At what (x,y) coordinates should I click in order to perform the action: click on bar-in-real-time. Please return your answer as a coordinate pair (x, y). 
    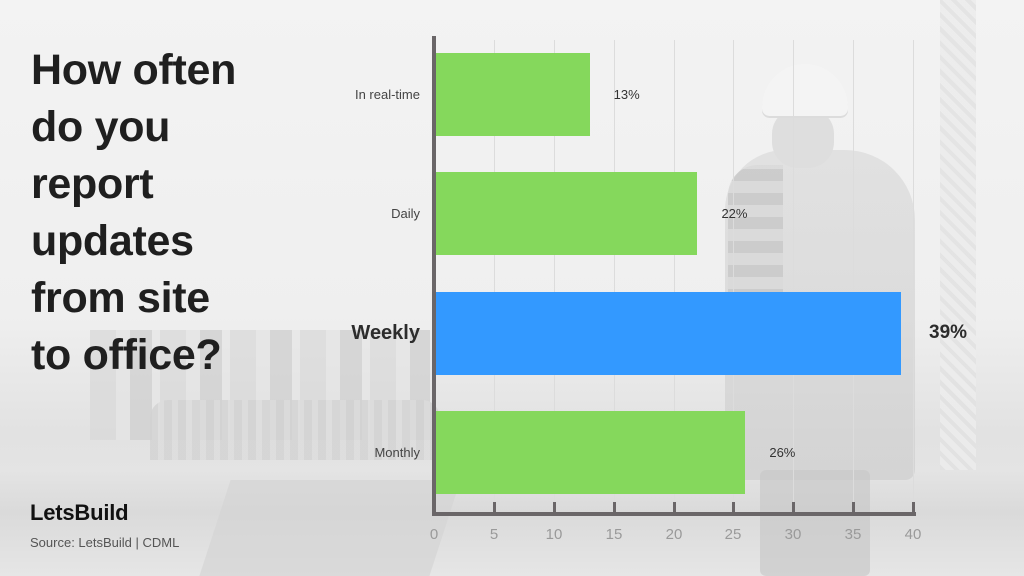
    Looking at the image, I should click on (513, 94).